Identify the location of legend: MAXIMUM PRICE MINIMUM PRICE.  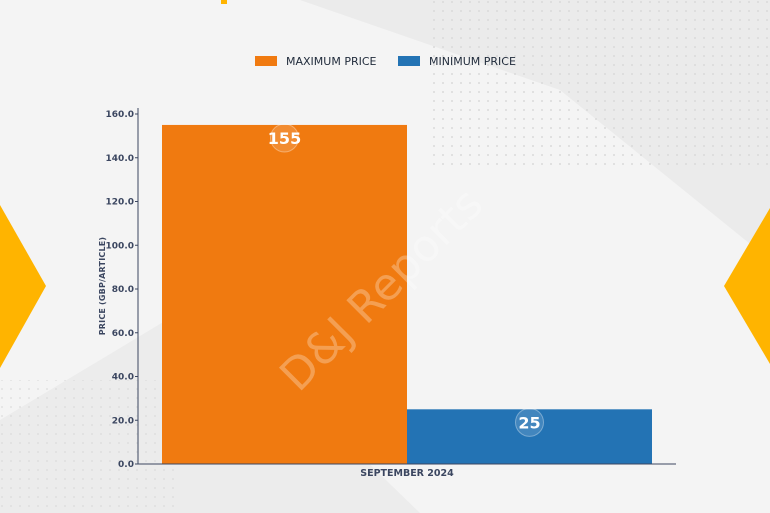
(385, 61).